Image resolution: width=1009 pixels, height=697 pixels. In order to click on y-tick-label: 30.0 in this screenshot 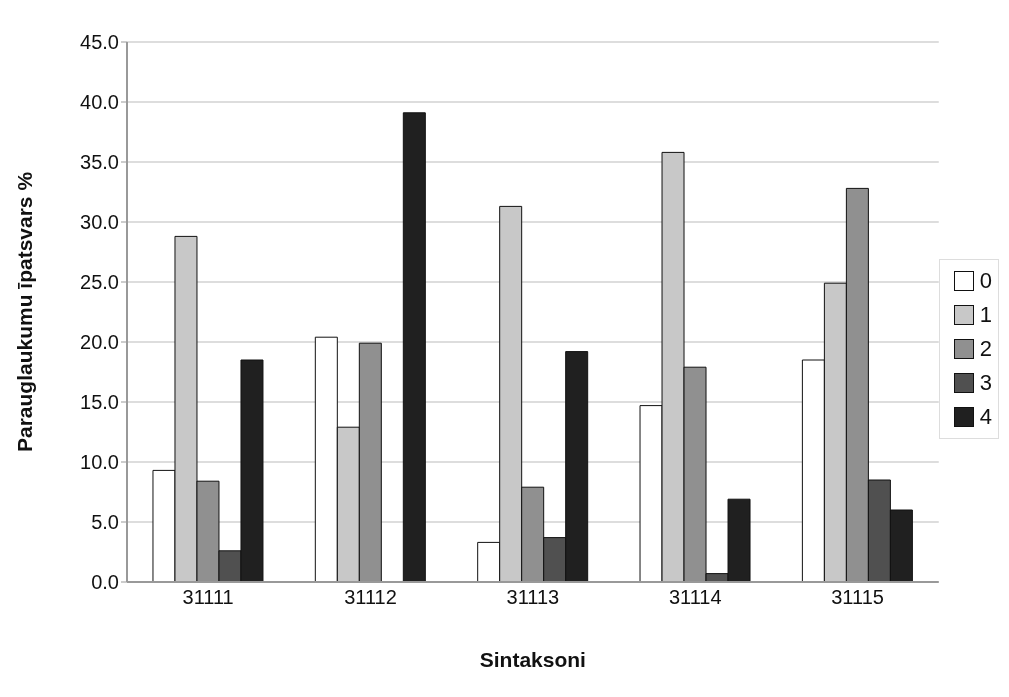, I will do `click(99, 222)`.